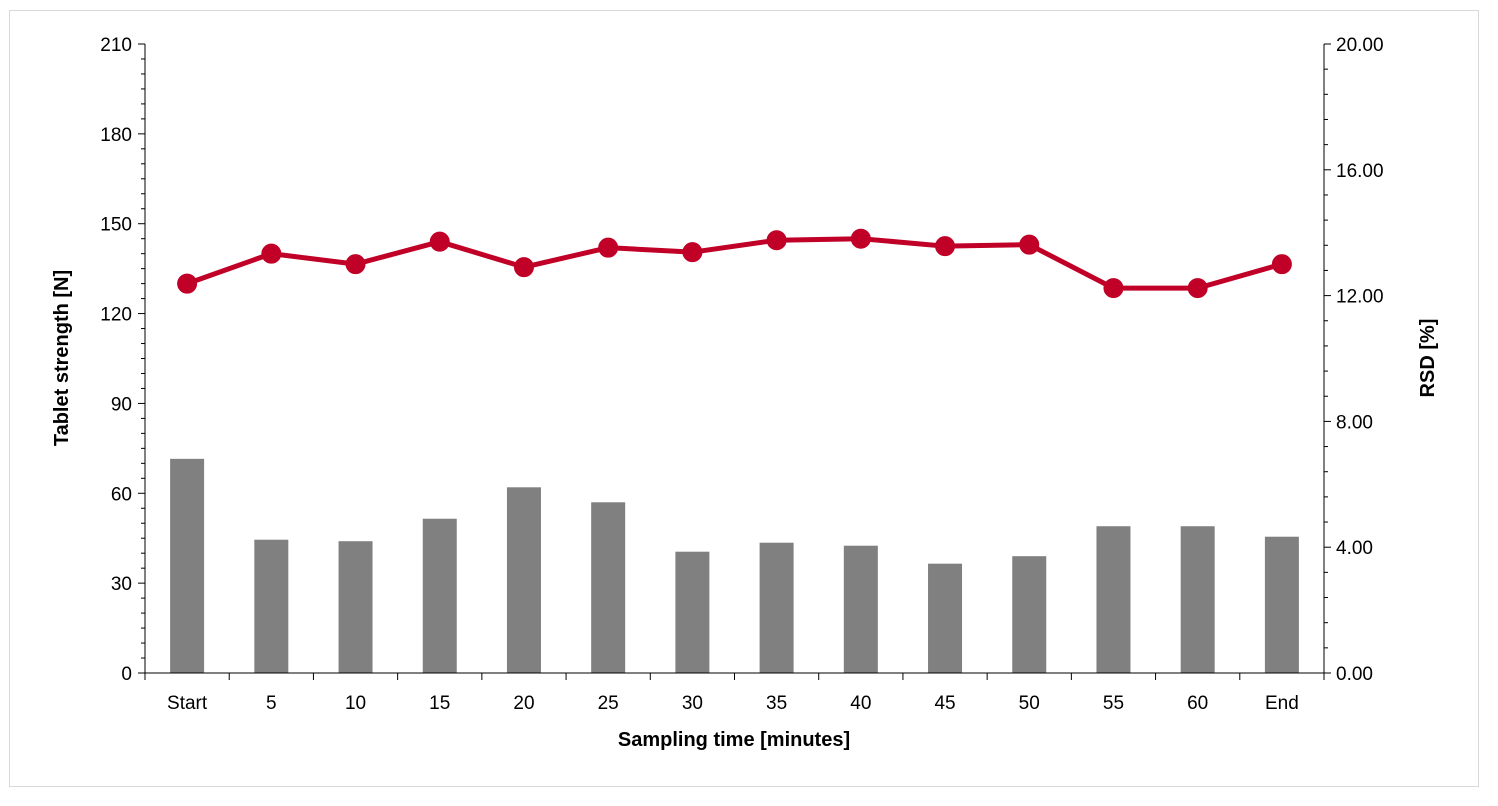  What do you see at coordinates (121, 404) in the screenshot?
I see `y-left-tick-label-3: 90` at bounding box center [121, 404].